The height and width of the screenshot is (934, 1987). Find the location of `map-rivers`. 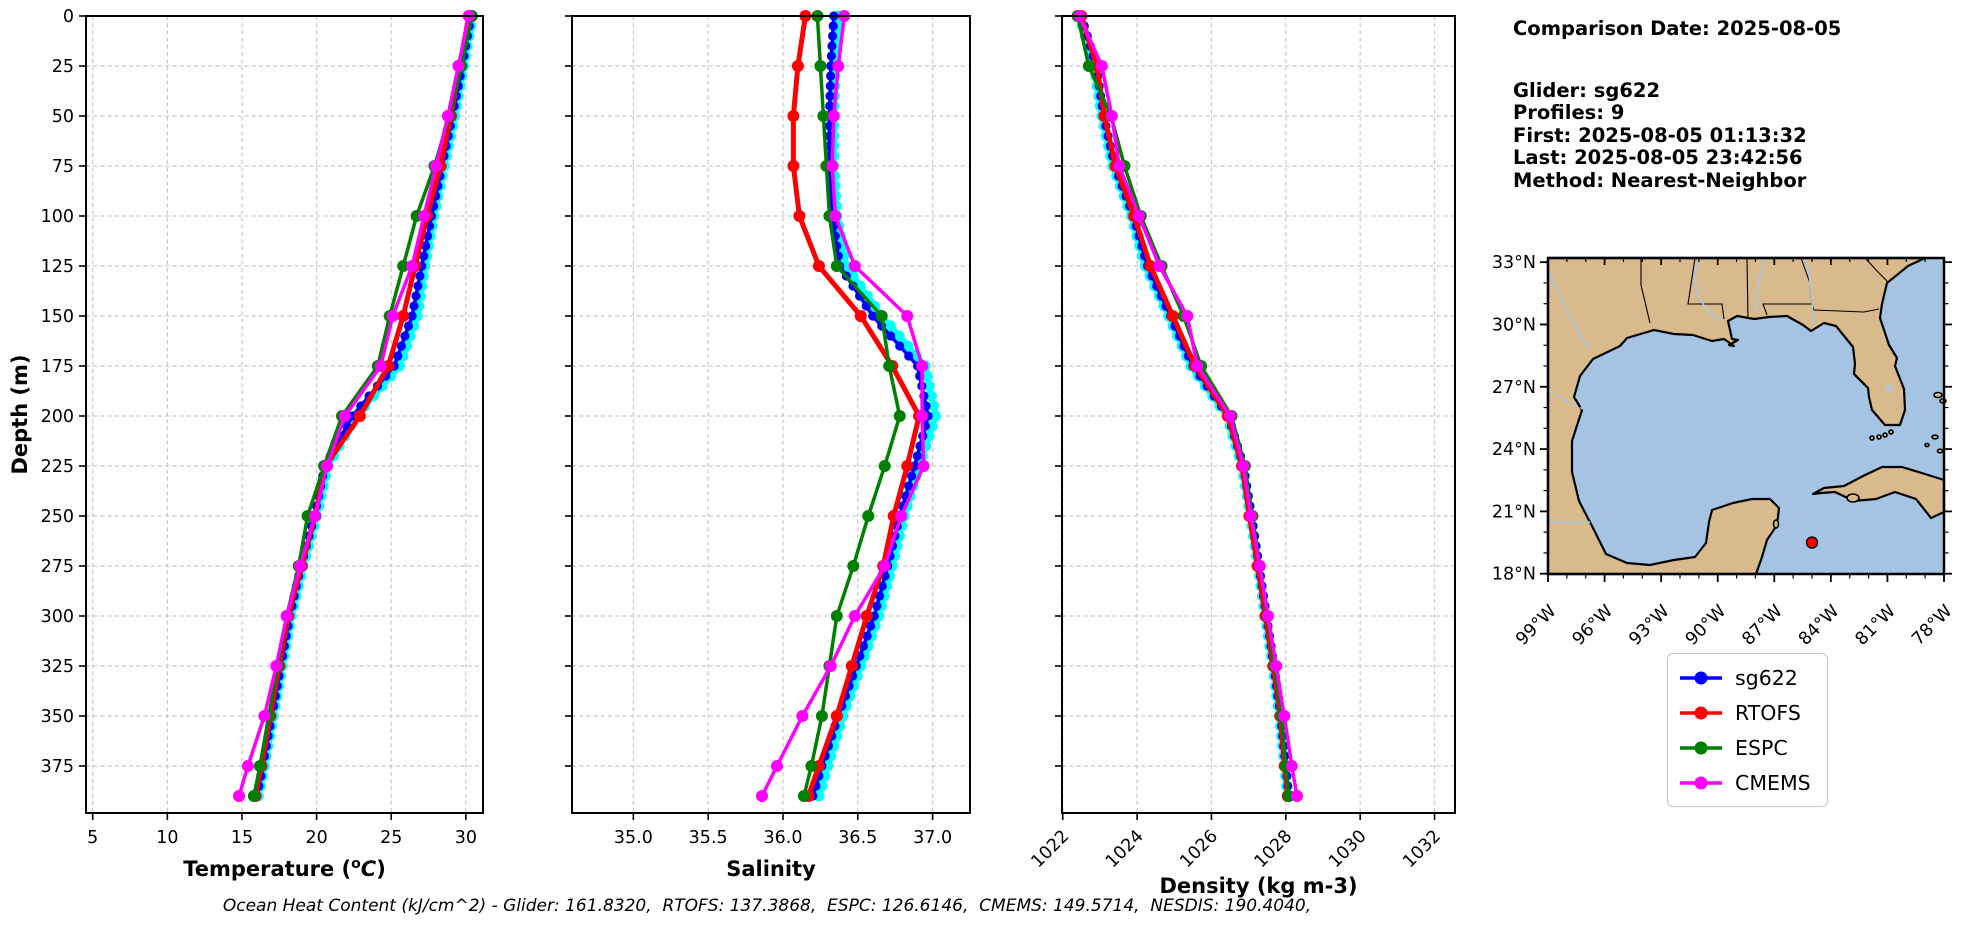

map-rivers is located at coordinates (1680, 390).